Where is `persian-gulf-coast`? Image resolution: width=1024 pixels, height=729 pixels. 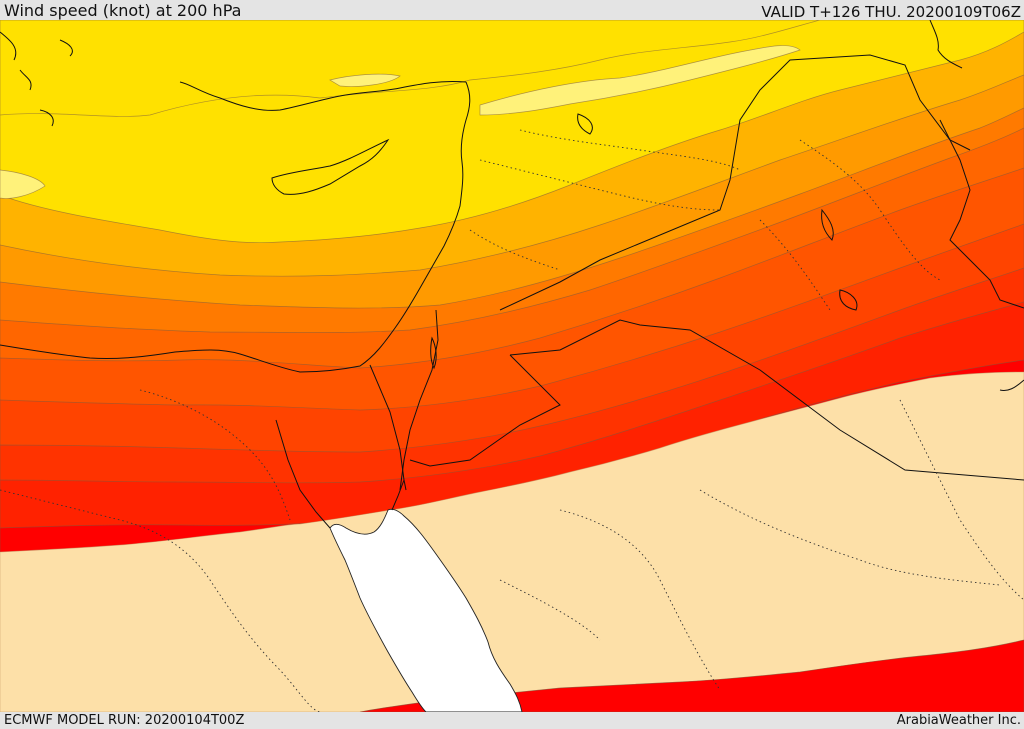 persian-gulf-coast is located at coordinates (1011, 385).